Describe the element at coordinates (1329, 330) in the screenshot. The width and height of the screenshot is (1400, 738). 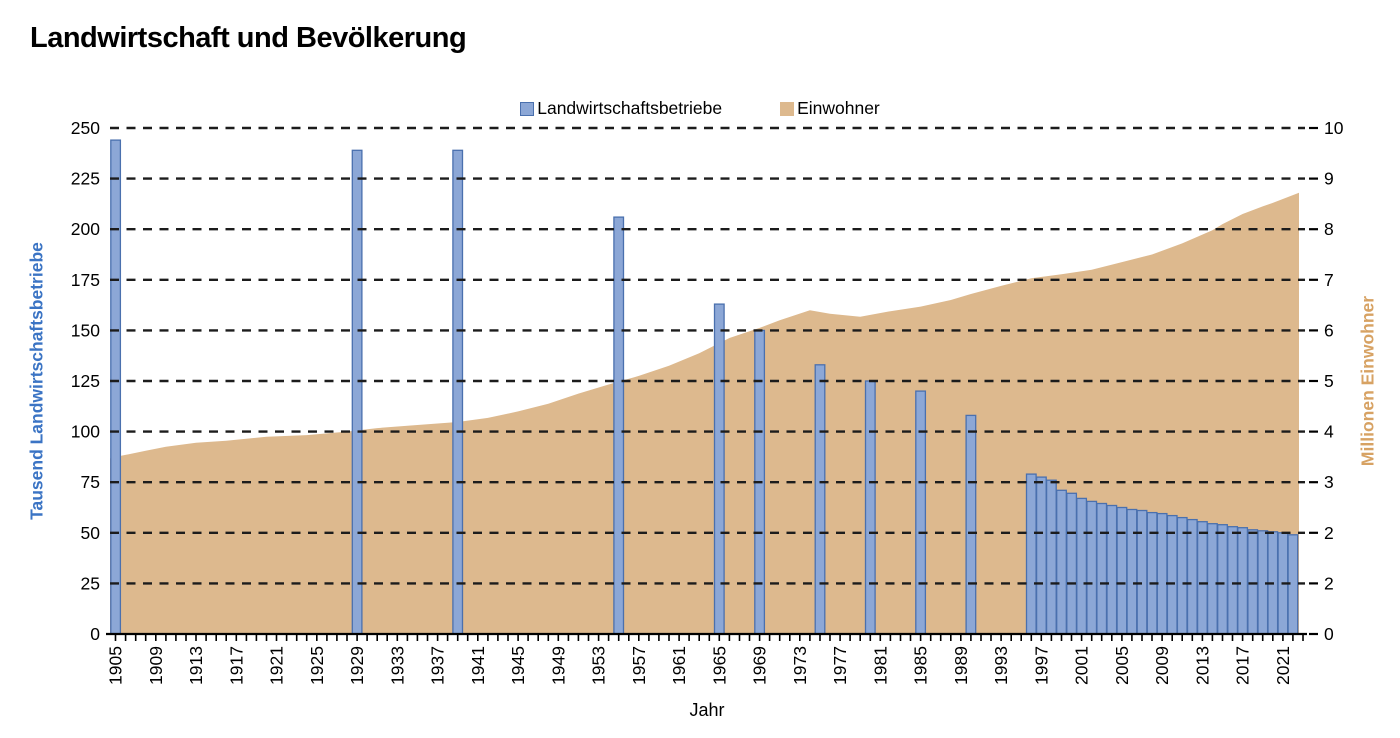
I see `svg-text: 6` at that location.